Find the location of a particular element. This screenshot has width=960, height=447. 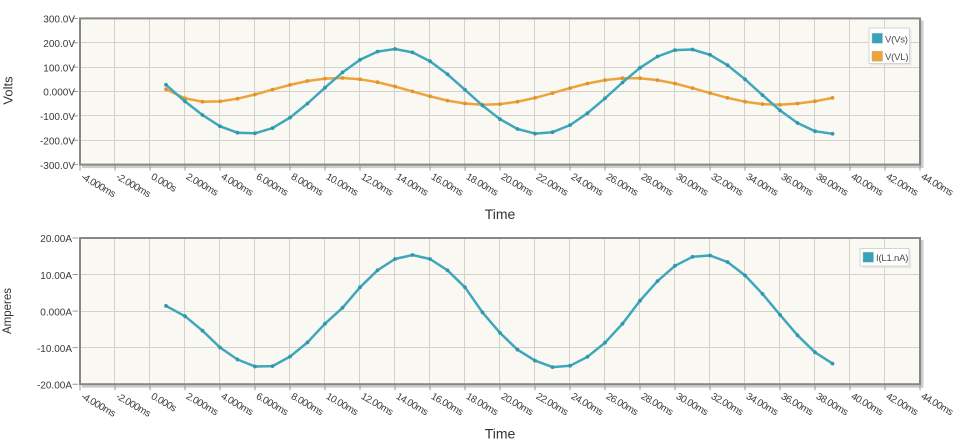

svg-text: 0.000A is located at coordinates (56, 312).